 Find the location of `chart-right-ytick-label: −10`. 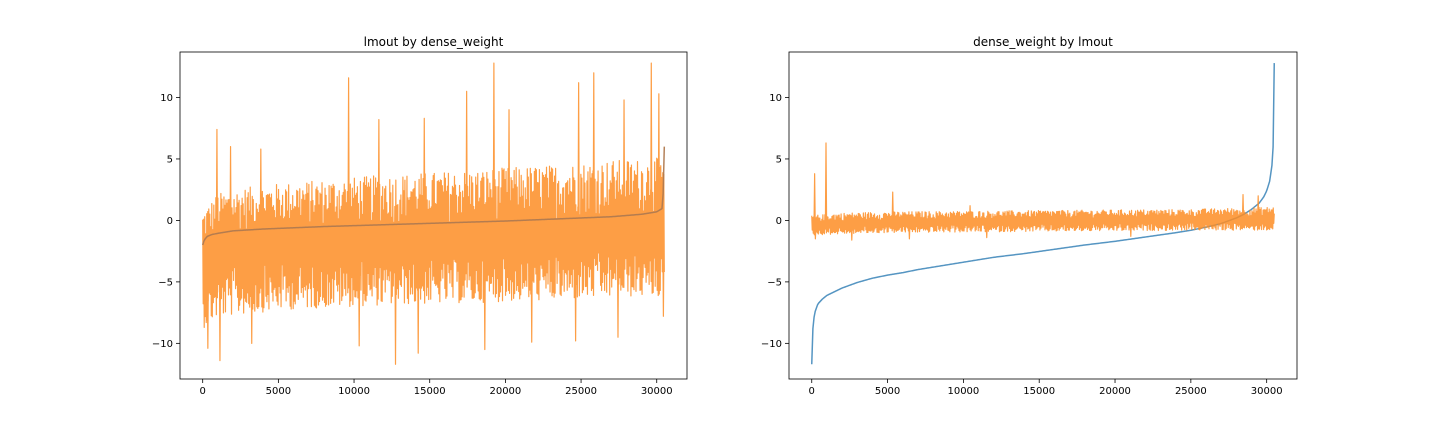

chart-right-ytick-label: −10 is located at coordinates (771, 344).